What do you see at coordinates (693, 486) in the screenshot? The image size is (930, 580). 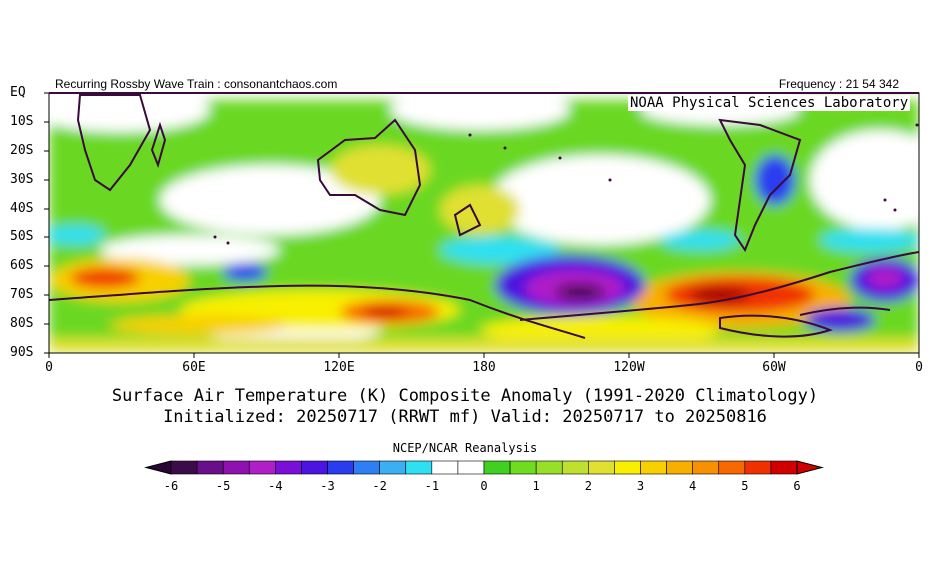 I see `colorbar-tick-label: 4` at bounding box center [693, 486].